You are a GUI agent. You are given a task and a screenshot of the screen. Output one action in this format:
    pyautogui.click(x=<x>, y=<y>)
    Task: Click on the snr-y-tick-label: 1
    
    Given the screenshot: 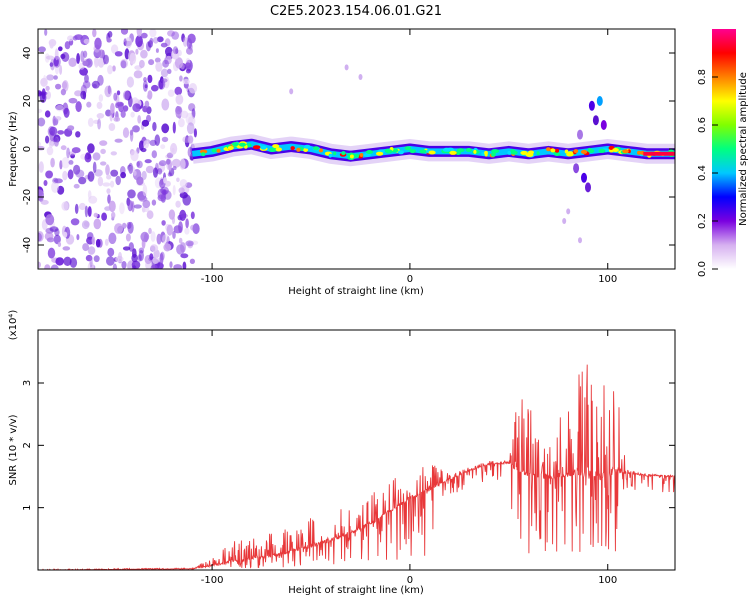 What is the action you would take?
    pyautogui.click(x=27, y=507)
    